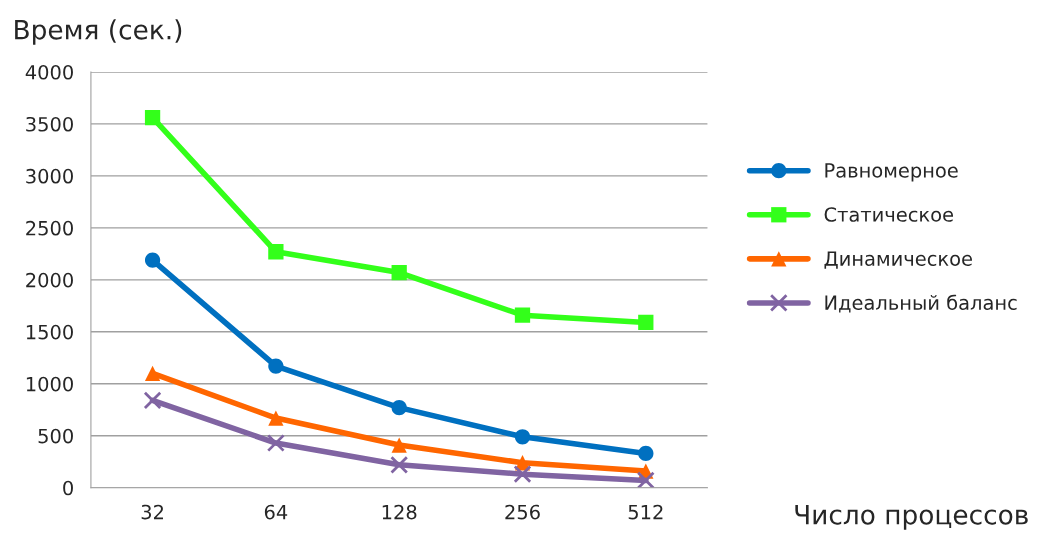  I want to click on legend-label: Равномерное, so click(891, 172).